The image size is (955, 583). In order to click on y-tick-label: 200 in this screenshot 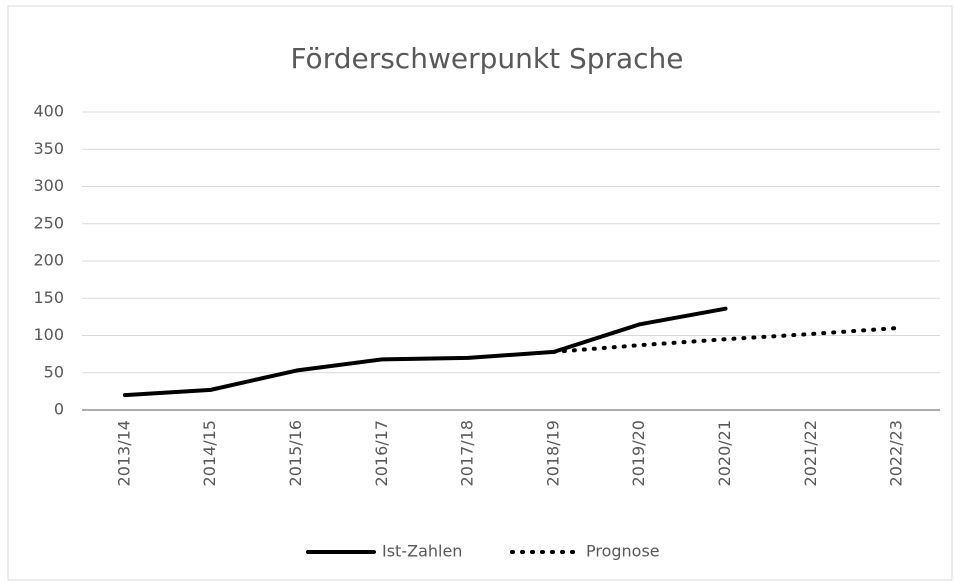, I will do `click(48, 260)`.